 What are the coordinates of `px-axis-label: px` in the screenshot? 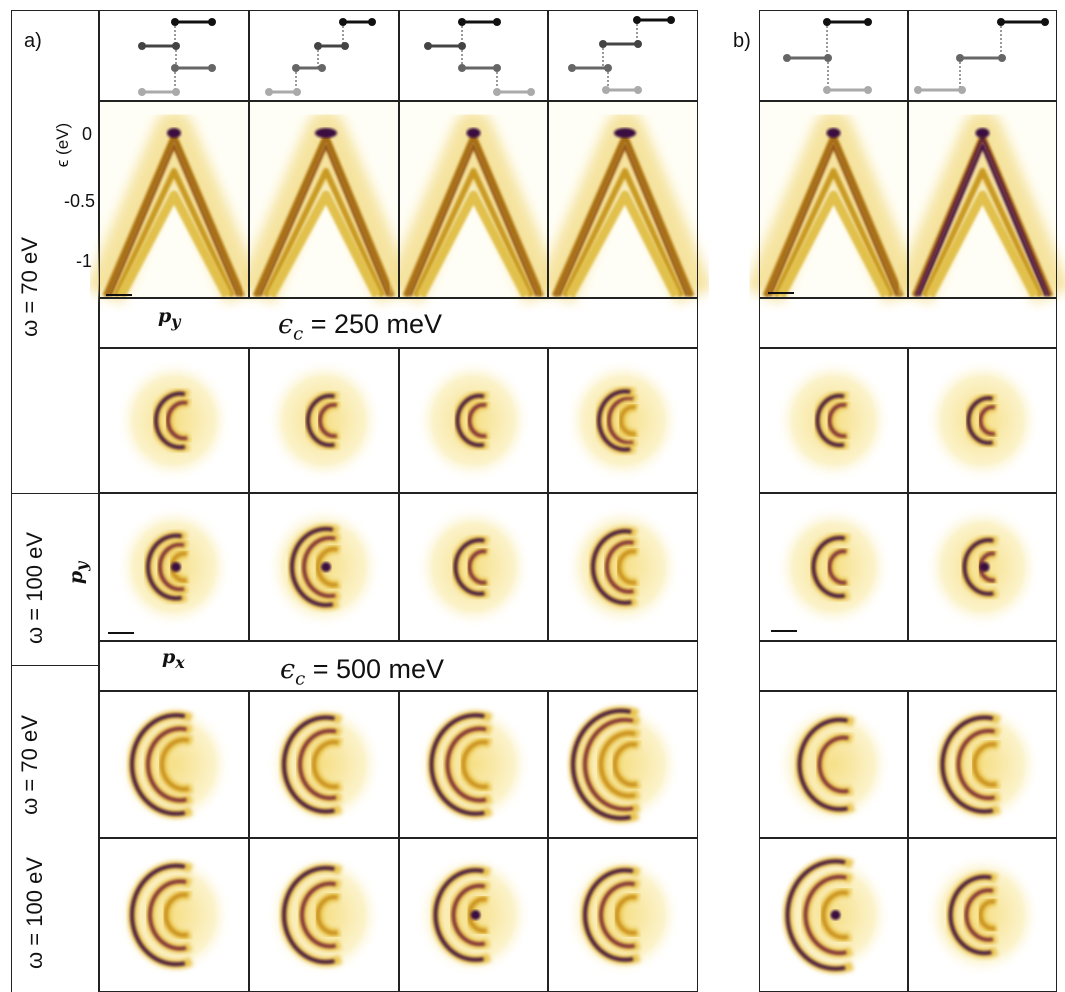 It's located at (173, 659).